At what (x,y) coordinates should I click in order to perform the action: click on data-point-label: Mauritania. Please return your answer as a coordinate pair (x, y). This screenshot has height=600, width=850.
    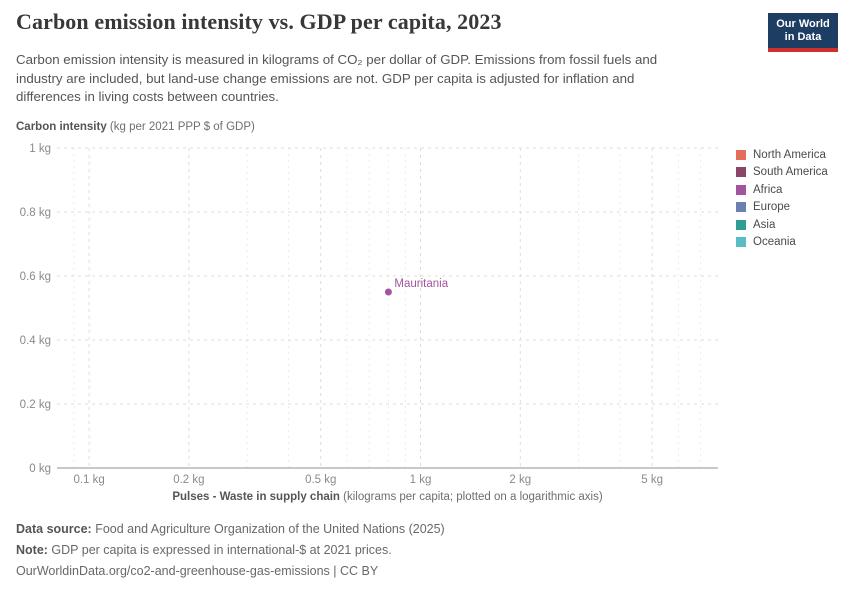
    Looking at the image, I should click on (421, 284).